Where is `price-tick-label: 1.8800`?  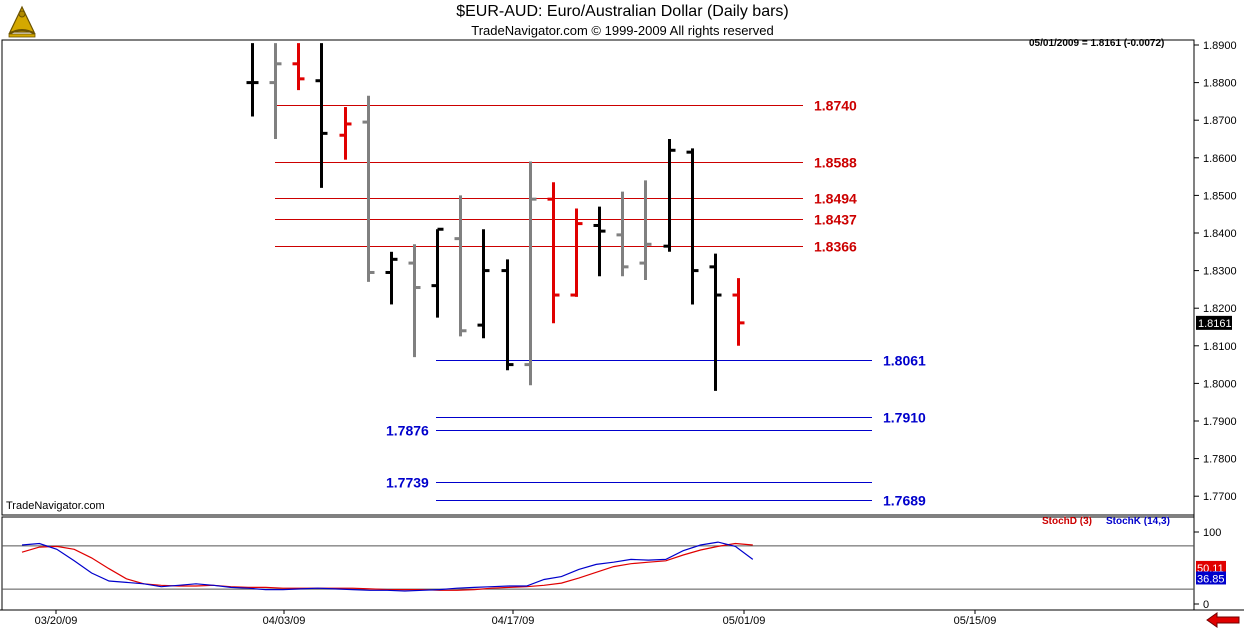 price-tick-label: 1.8800 is located at coordinates (1220, 84).